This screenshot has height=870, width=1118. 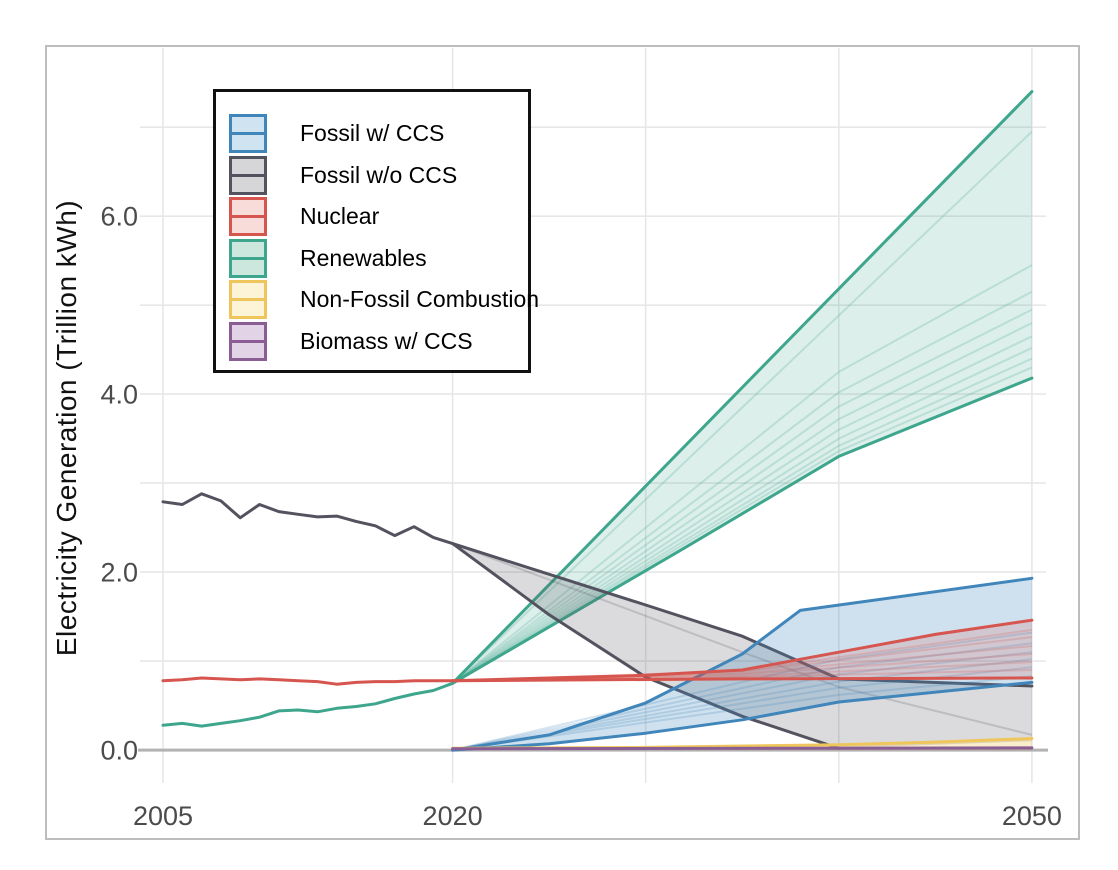 I want to click on fossil-wo-ccs-member-line, so click(x=742, y=639).